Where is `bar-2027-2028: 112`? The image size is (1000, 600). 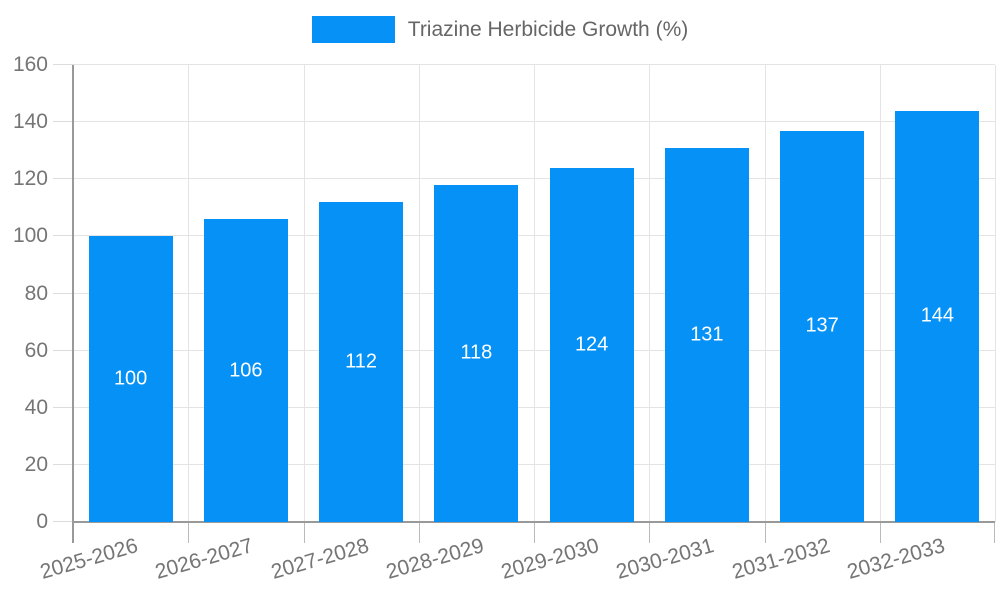 bar-2027-2028: 112 is located at coordinates (361, 362).